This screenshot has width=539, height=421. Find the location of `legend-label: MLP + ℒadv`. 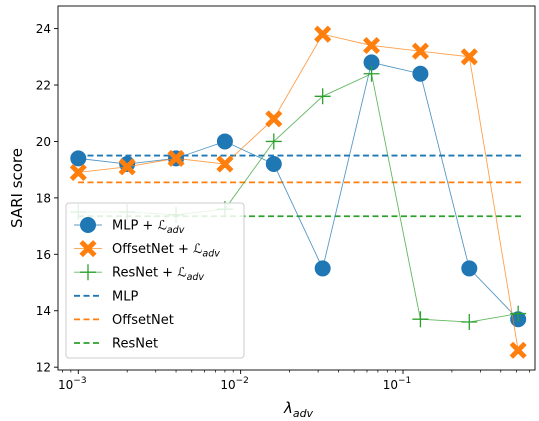

legend-label: MLP + ℒadv is located at coordinates (148, 228).